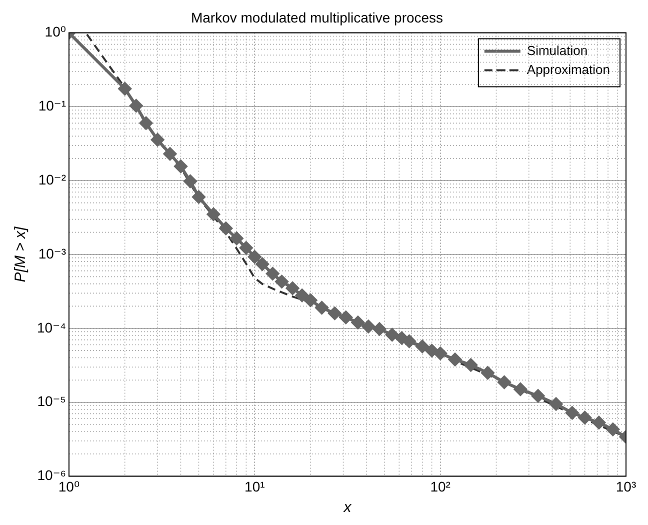 This screenshot has height=525, width=648. Describe the element at coordinates (21, 254) in the screenshot. I see `y-axis-title: P[M > x]` at that location.